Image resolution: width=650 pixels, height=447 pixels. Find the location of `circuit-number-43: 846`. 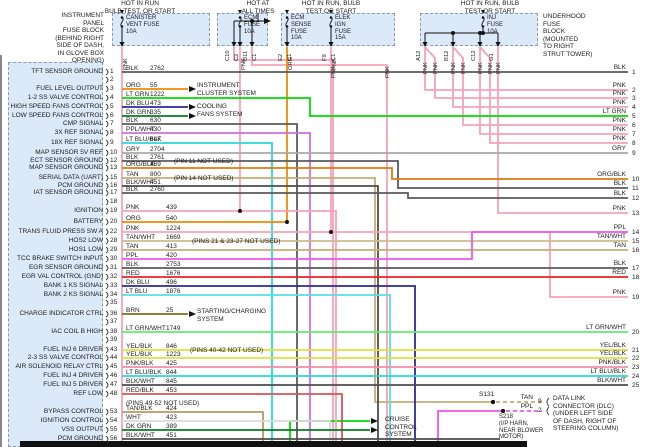

circuit-number-43: 846 is located at coordinates (171, 346).